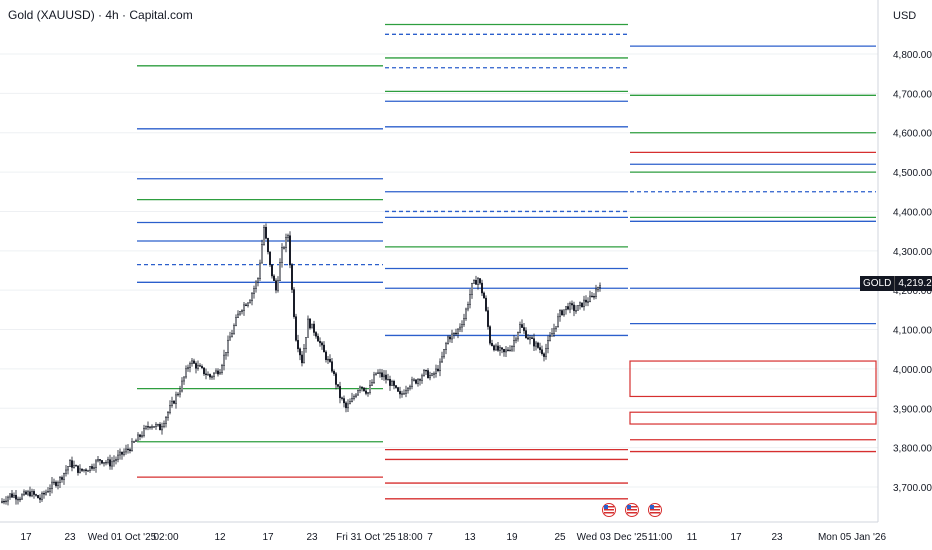 This screenshot has width=932, height=550. What do you see at coordinates (122, 537) in the screenshot?
I see `x-tick-label: Wed 01 Oct '25` at bounding box center [122, 537].